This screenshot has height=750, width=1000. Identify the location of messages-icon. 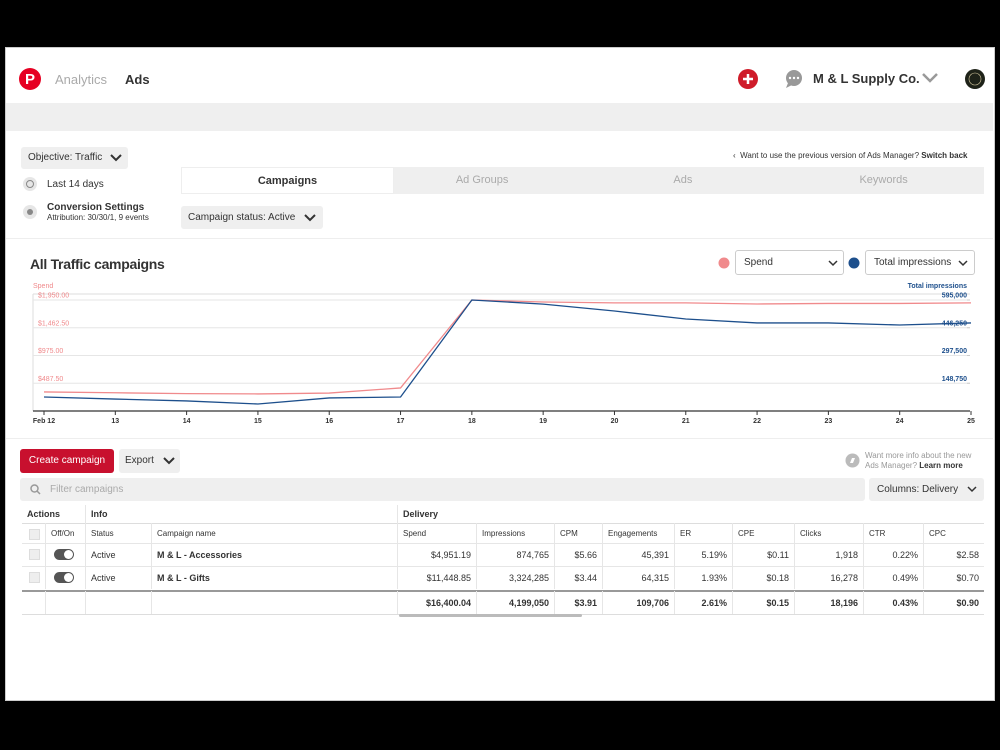
(794, 79).